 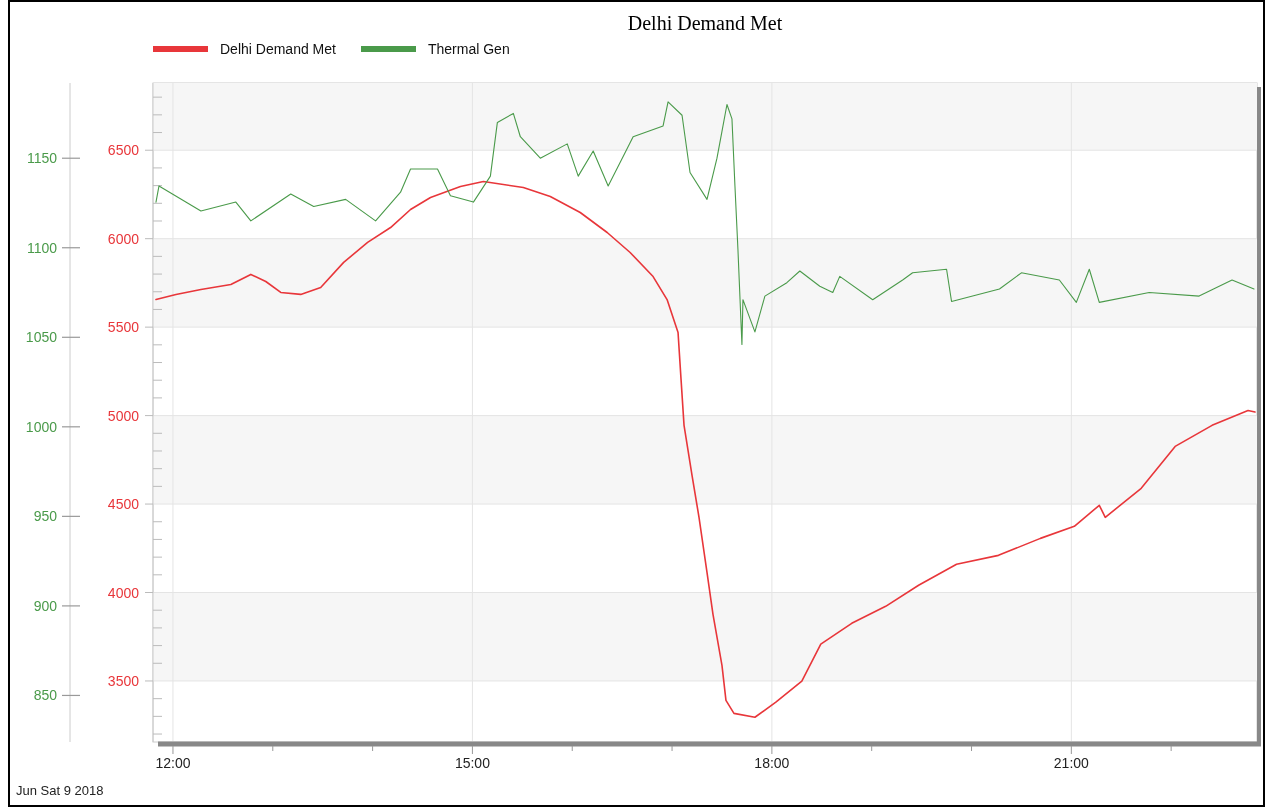 What do you see at coordinates (123, 415) in the screenshot?
I see `y-tick-label: 5000` at bounding box center [123, 415].